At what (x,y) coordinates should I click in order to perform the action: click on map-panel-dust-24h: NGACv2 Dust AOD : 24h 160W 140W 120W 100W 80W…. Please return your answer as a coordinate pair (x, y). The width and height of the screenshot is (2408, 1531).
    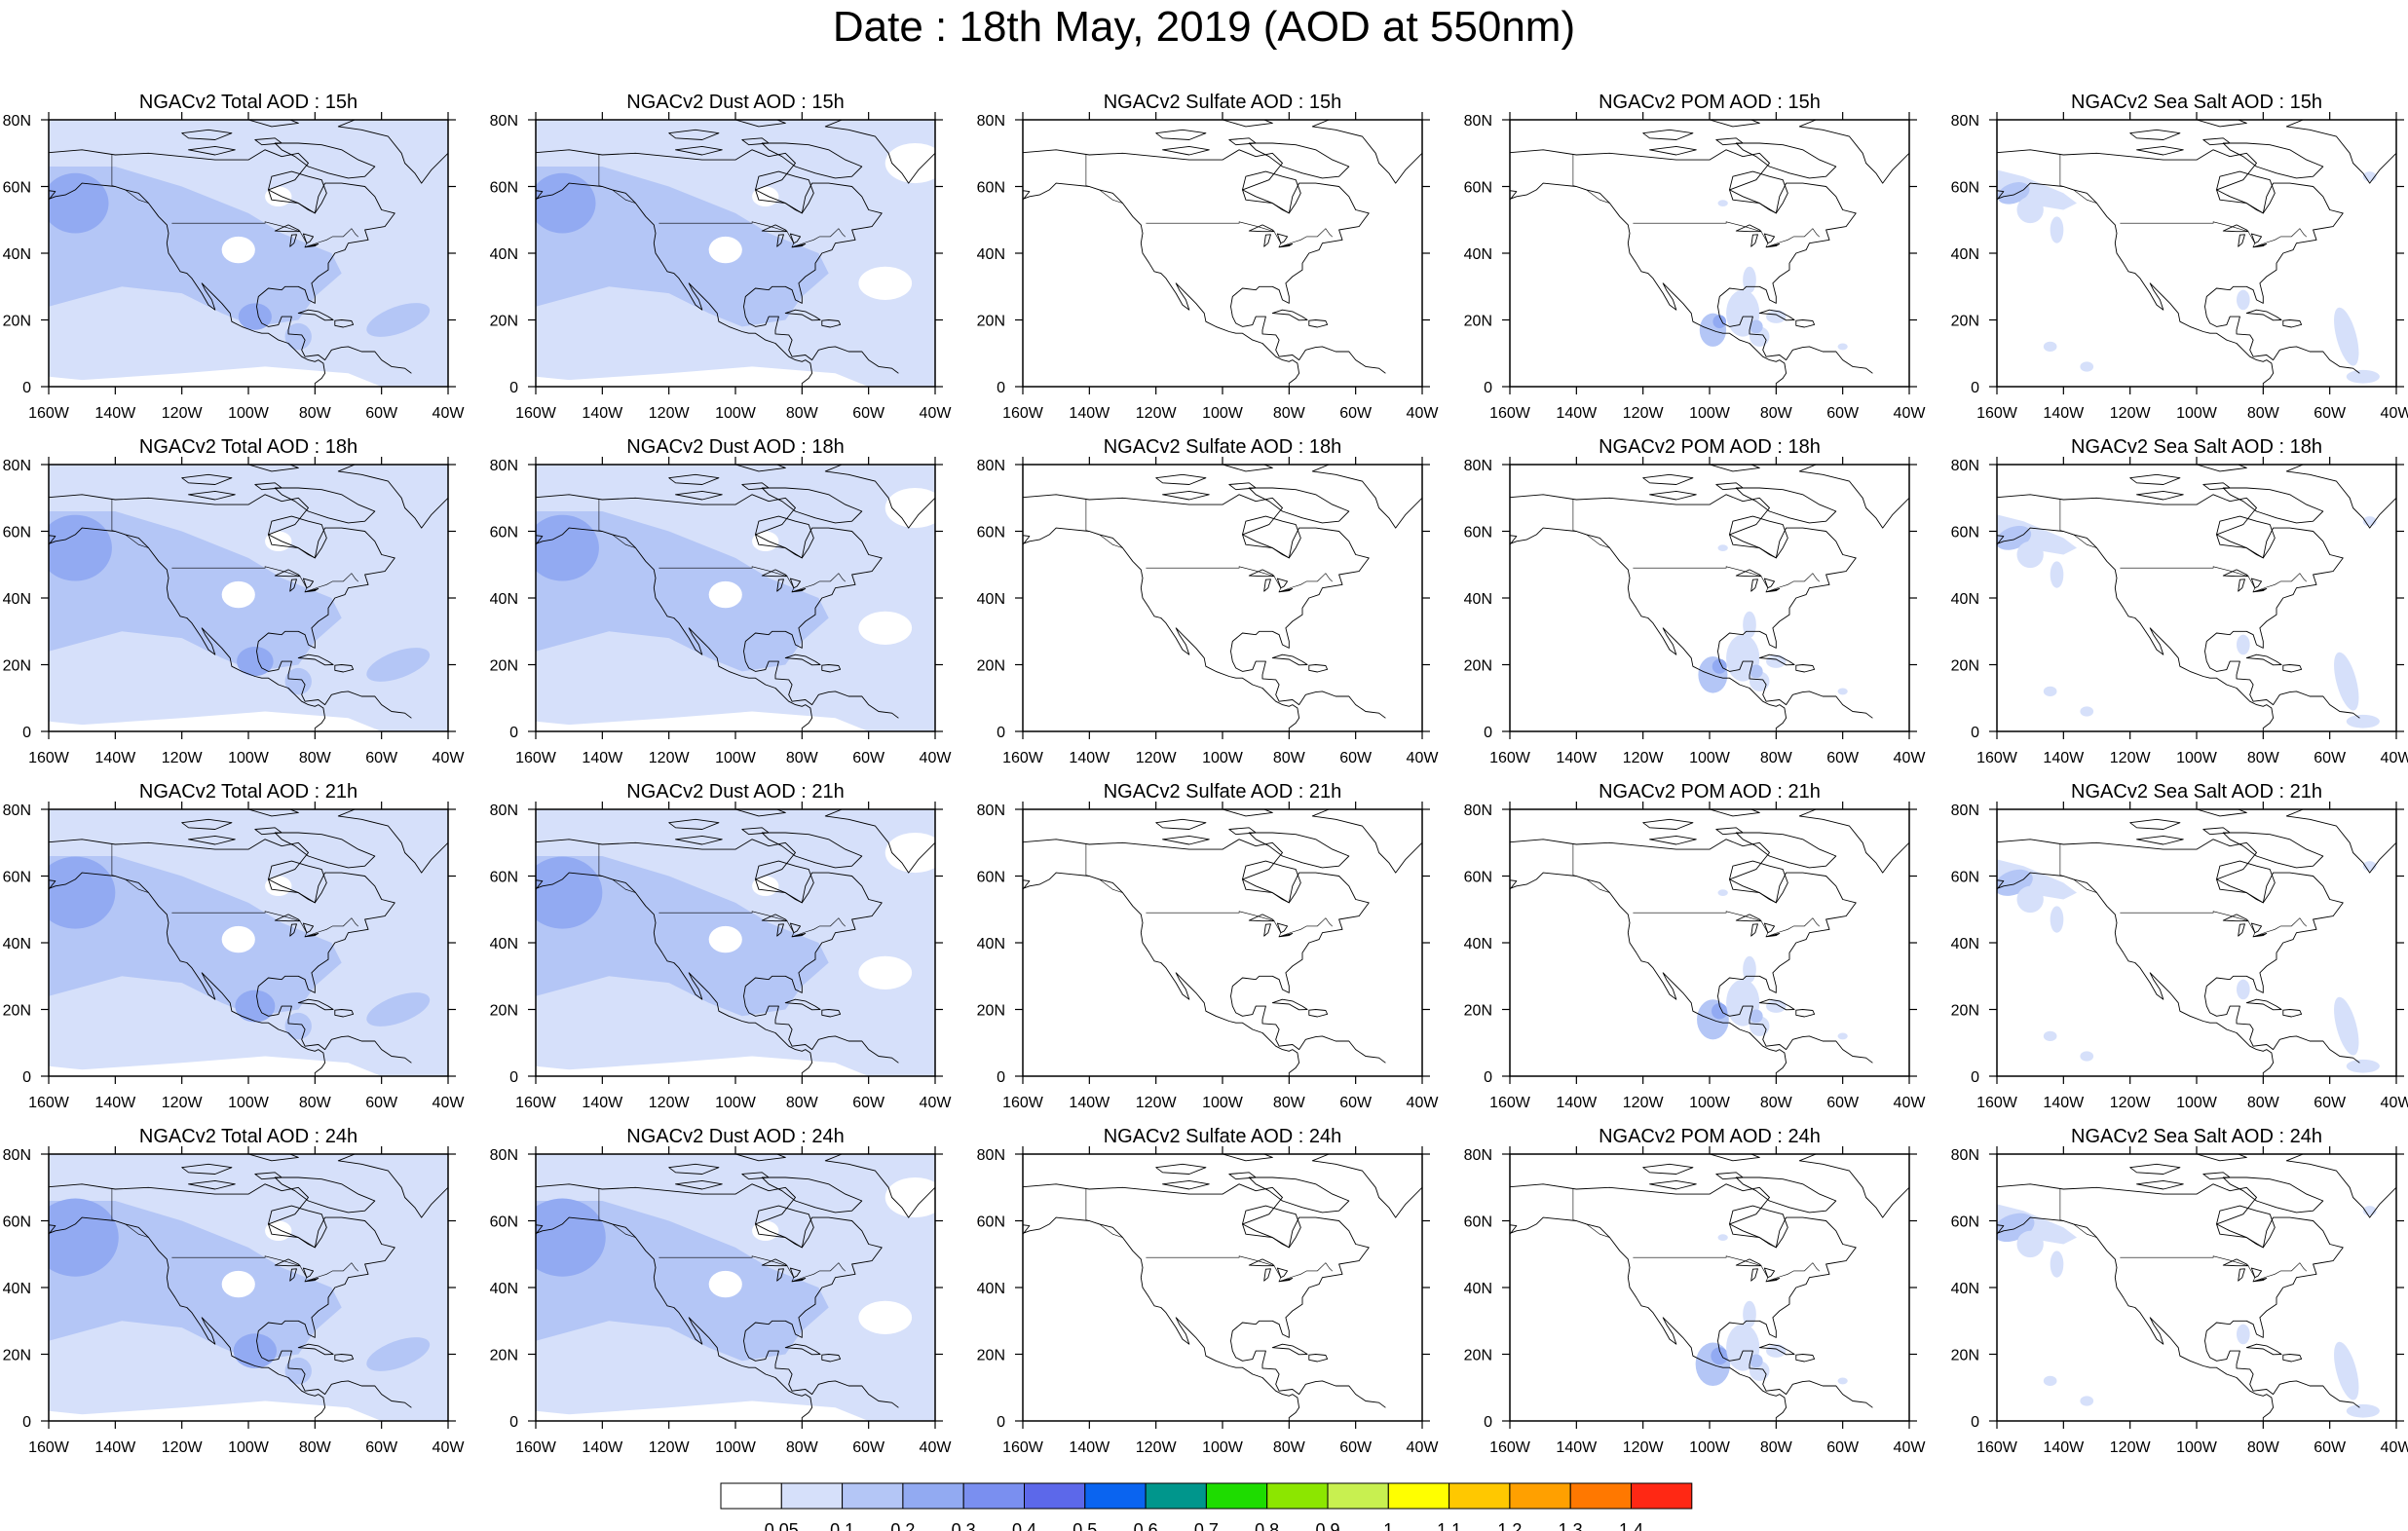
    Looking at the image, I should click on (721, 1291).